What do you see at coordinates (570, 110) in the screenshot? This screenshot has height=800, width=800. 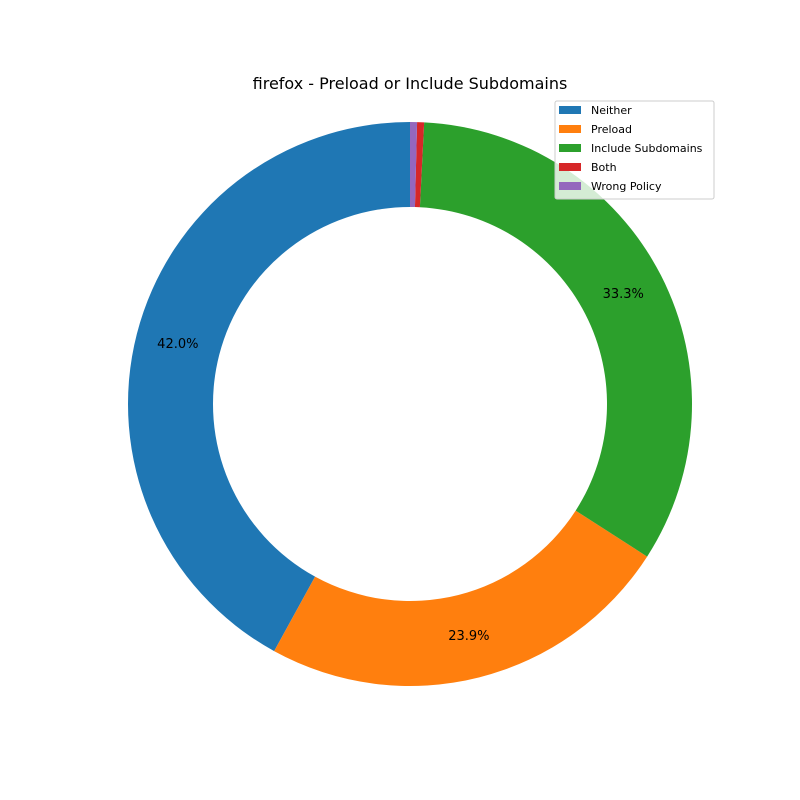 I see `legend-swatch-neither` at bounding box center [570, 110].